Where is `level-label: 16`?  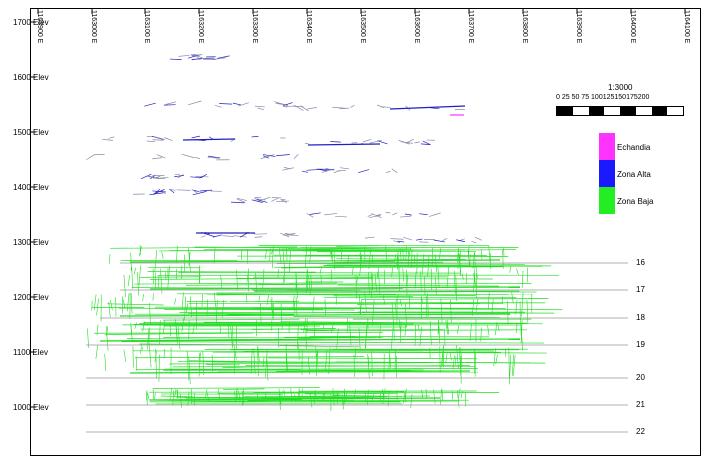
level-label: 16 is located at coordinates (640, 262).